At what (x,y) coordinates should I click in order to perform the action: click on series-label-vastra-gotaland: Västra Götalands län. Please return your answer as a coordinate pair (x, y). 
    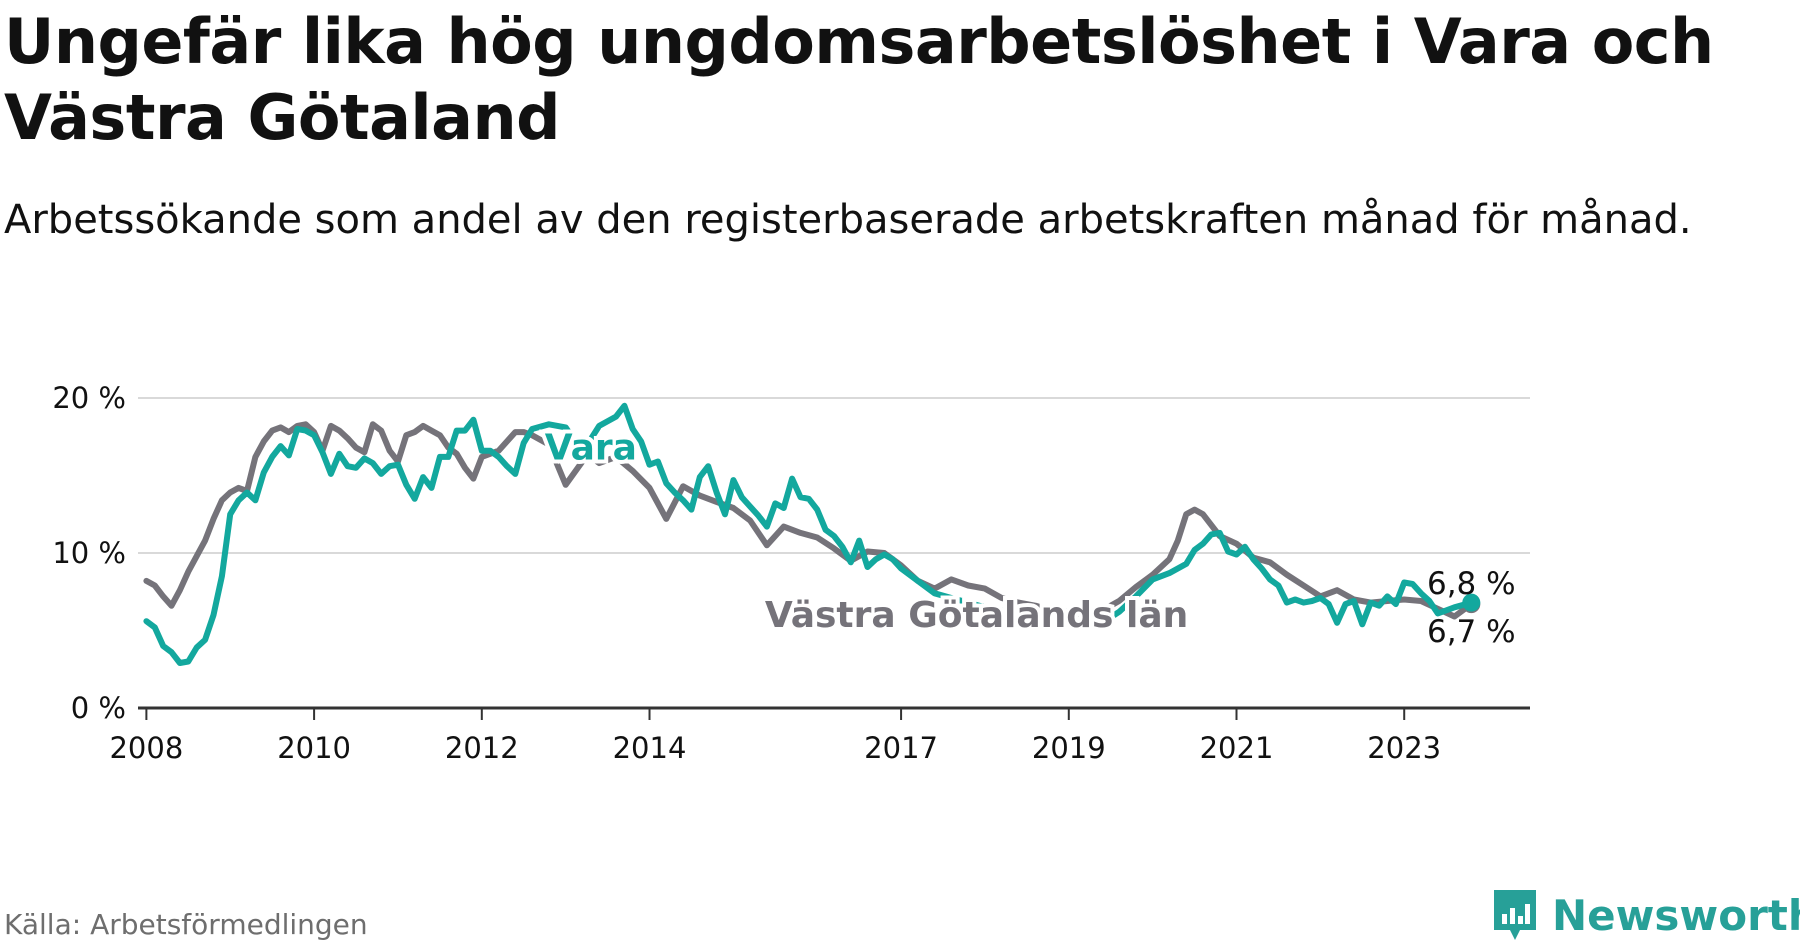
    Looking at the image, I should click on (976, 615).